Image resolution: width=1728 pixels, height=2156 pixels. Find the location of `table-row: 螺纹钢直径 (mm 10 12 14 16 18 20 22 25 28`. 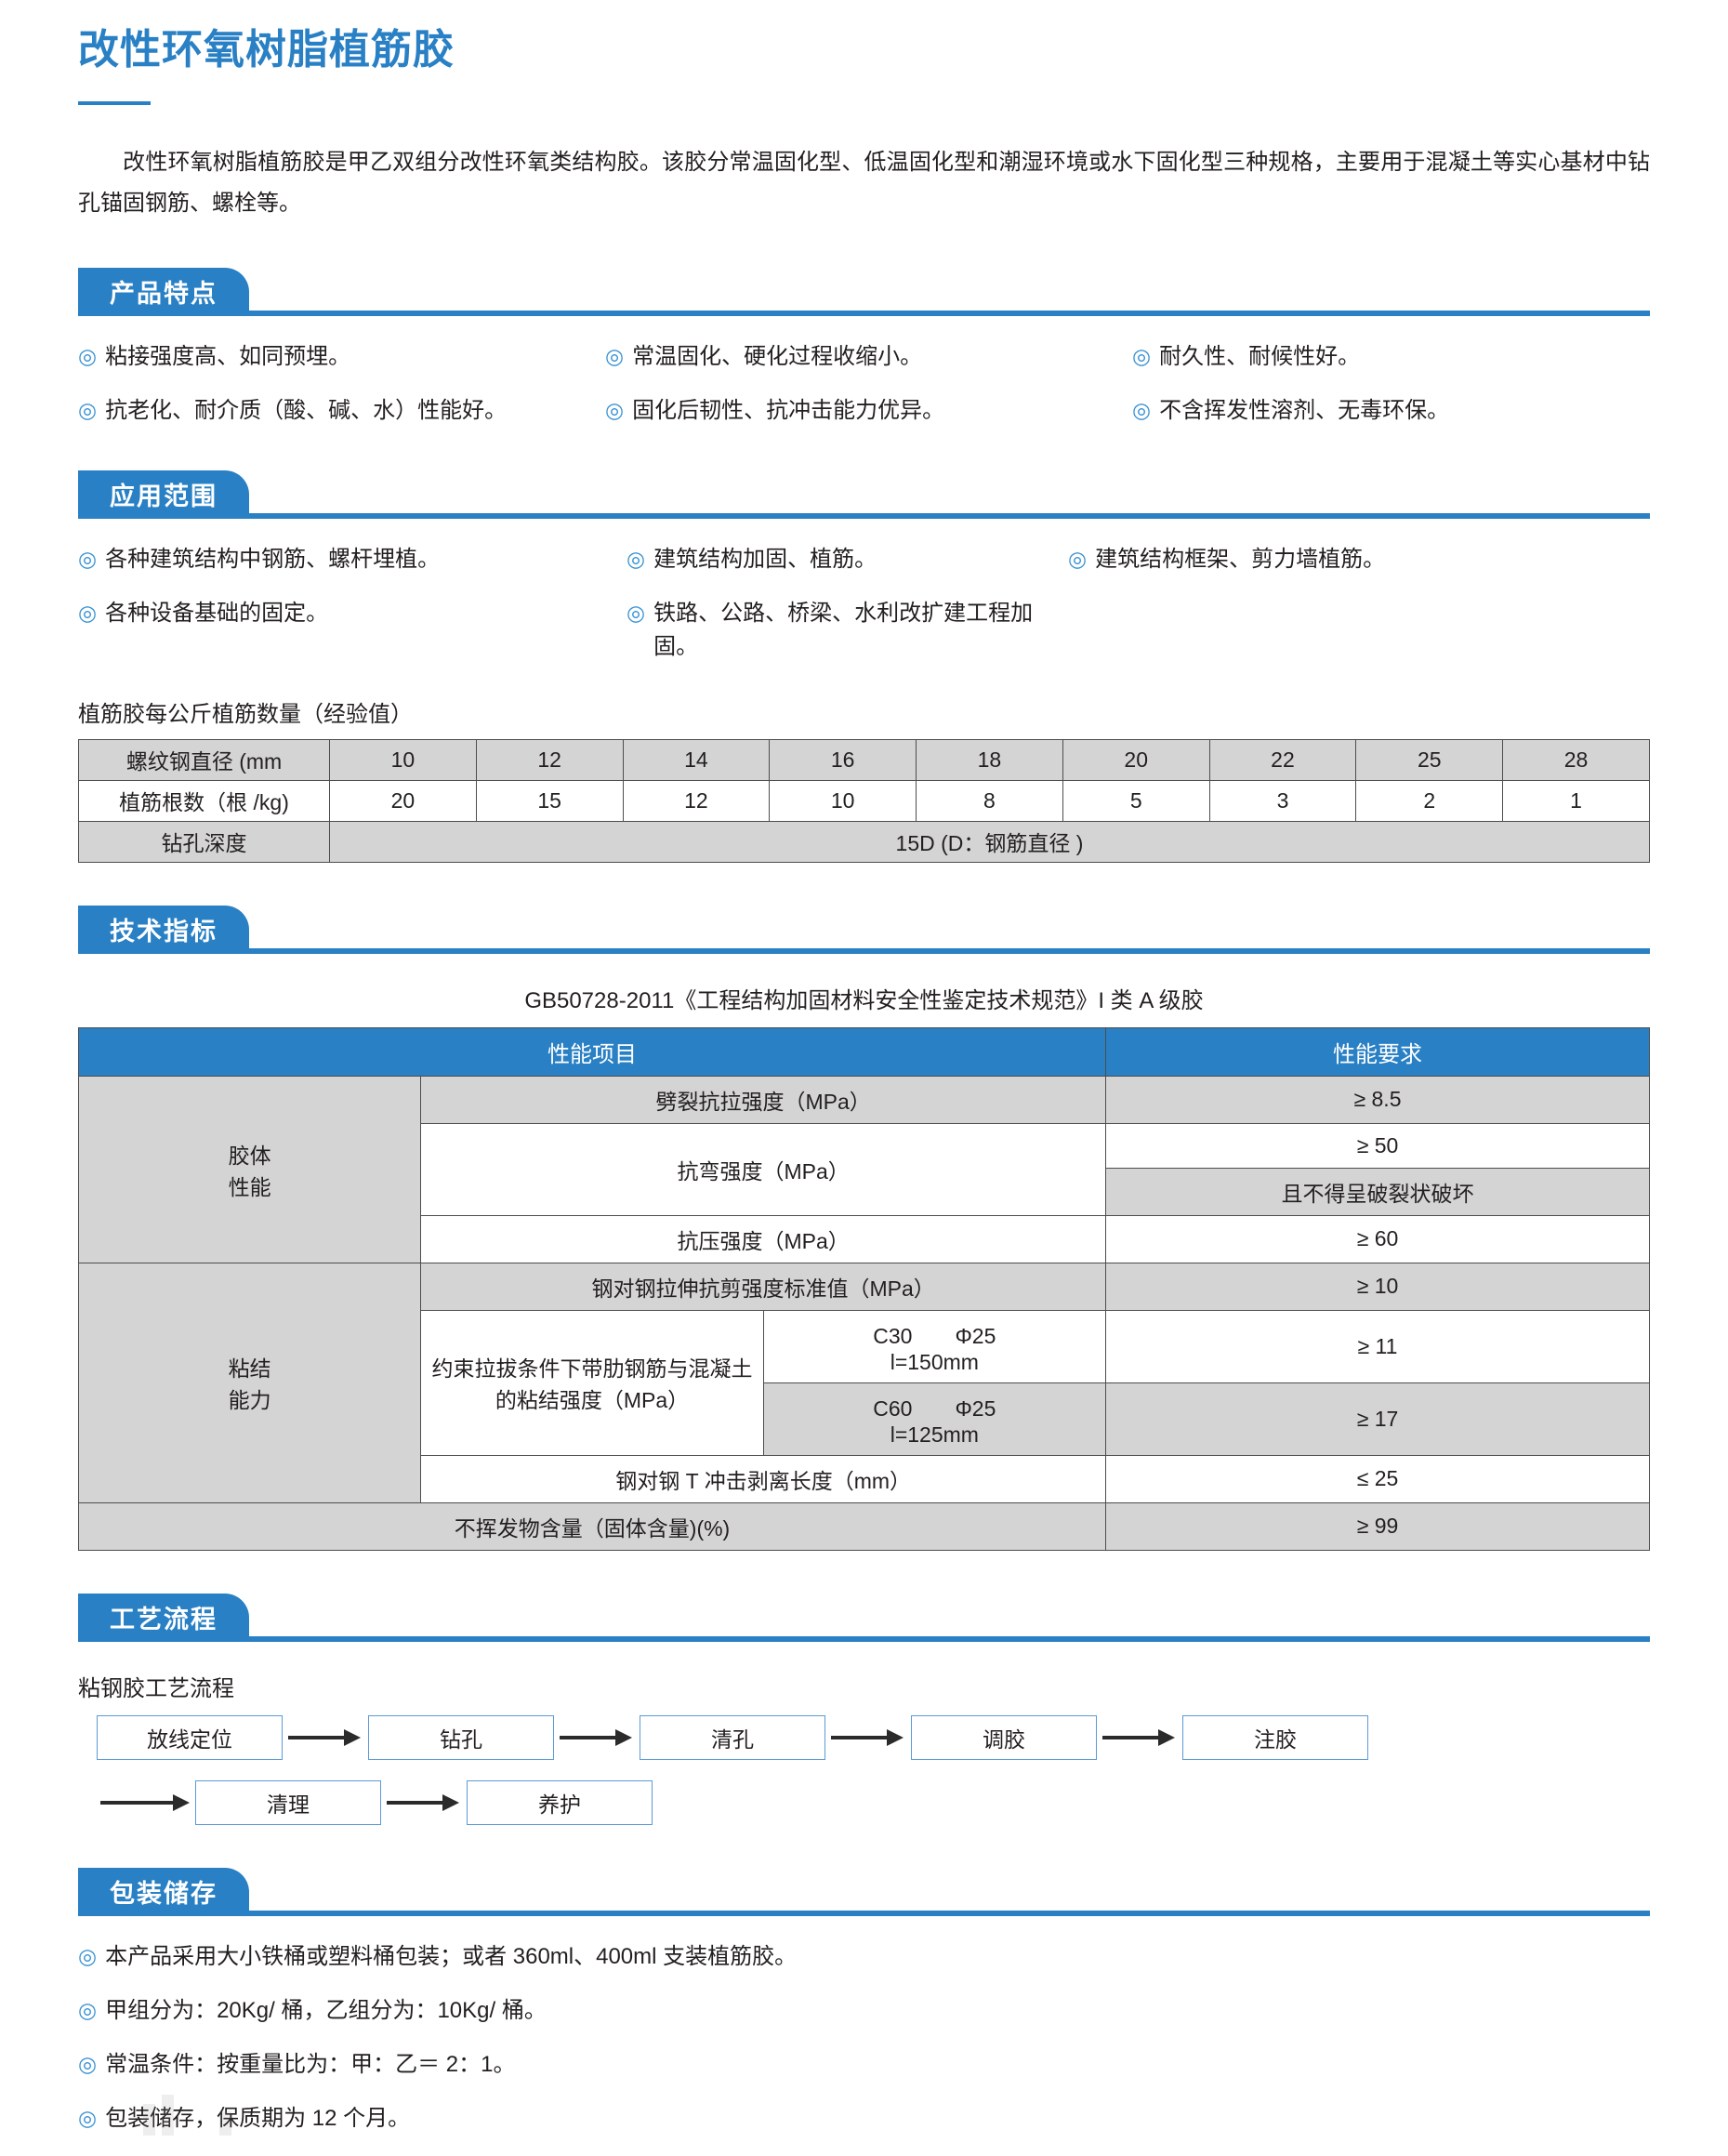

table-row: 螺纹钢直径 (mm 10 12 14 16 18 20 22 25 28 is located at coordinates (864, 760).